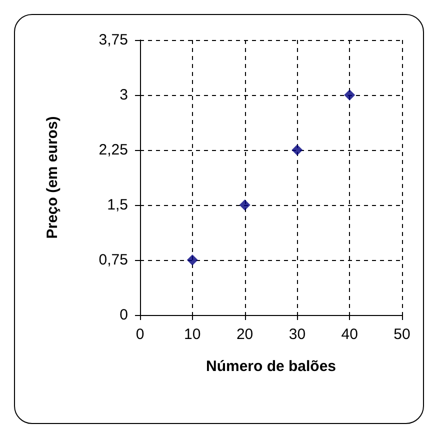 Image resolution: width=430 pixels, height=429 pixels. Describe the element at coordinates (140, 334) in the screenshot. I see `x-tick-label: 0` at that location.